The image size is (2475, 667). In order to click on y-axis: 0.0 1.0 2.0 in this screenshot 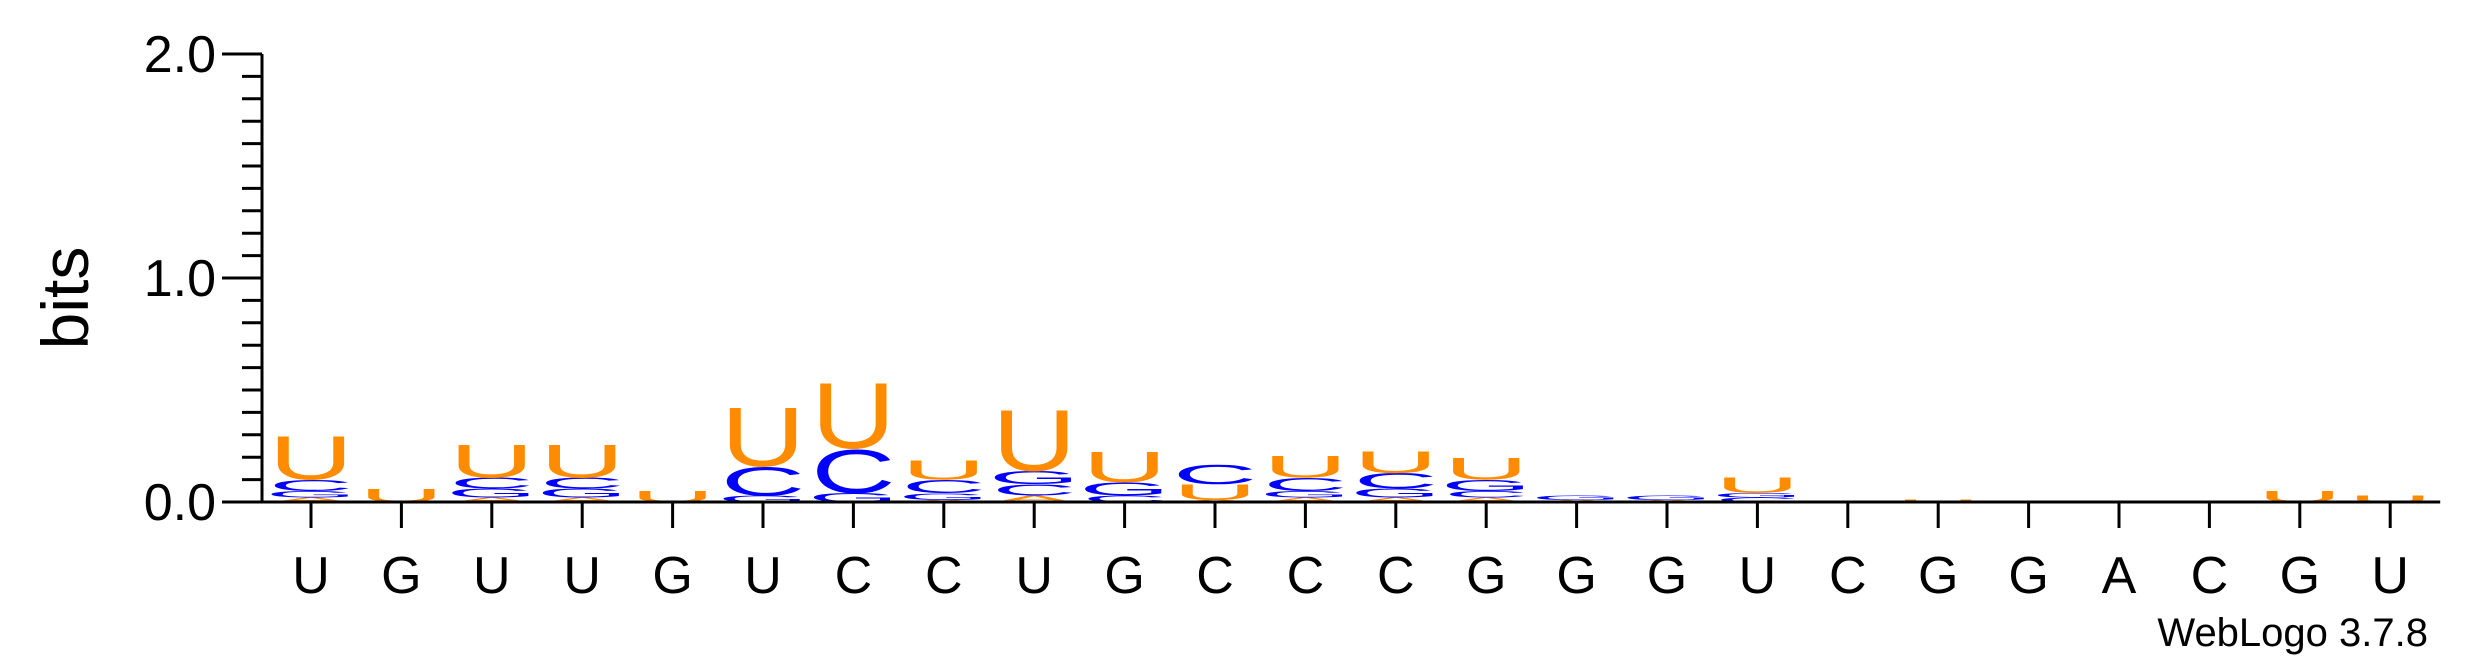, I will do `click(204, 279)`.